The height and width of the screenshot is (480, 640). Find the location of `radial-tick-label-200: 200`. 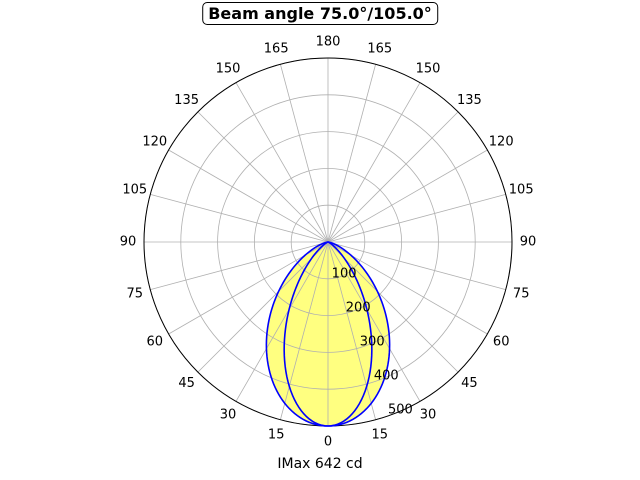

radial-tick-label-200: 200 is located at coordinates (358, 308).